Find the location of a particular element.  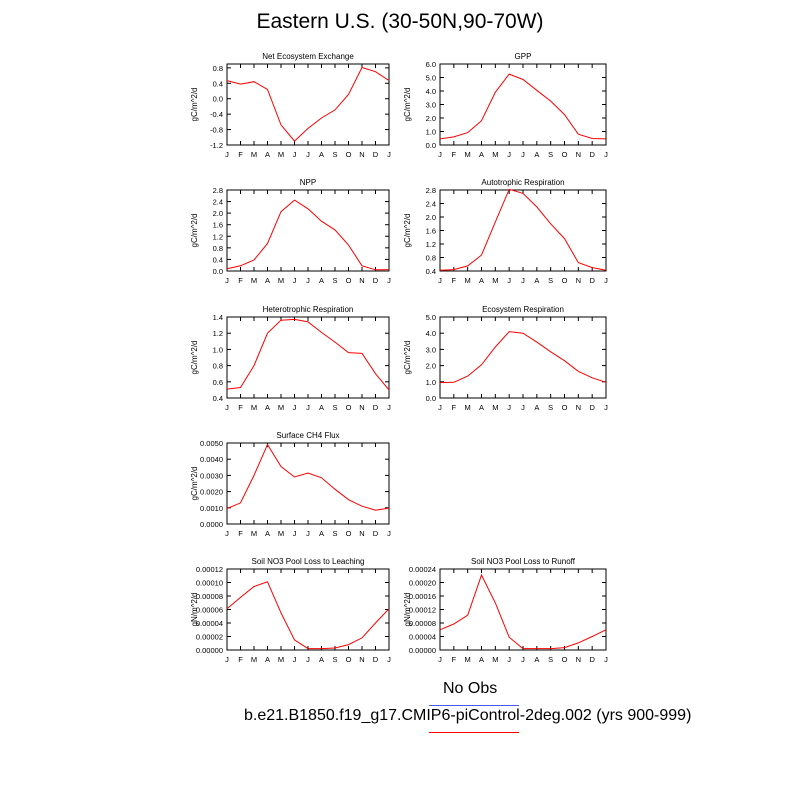

y-tick-label: -0.4 is located at coordinates (216, 114).